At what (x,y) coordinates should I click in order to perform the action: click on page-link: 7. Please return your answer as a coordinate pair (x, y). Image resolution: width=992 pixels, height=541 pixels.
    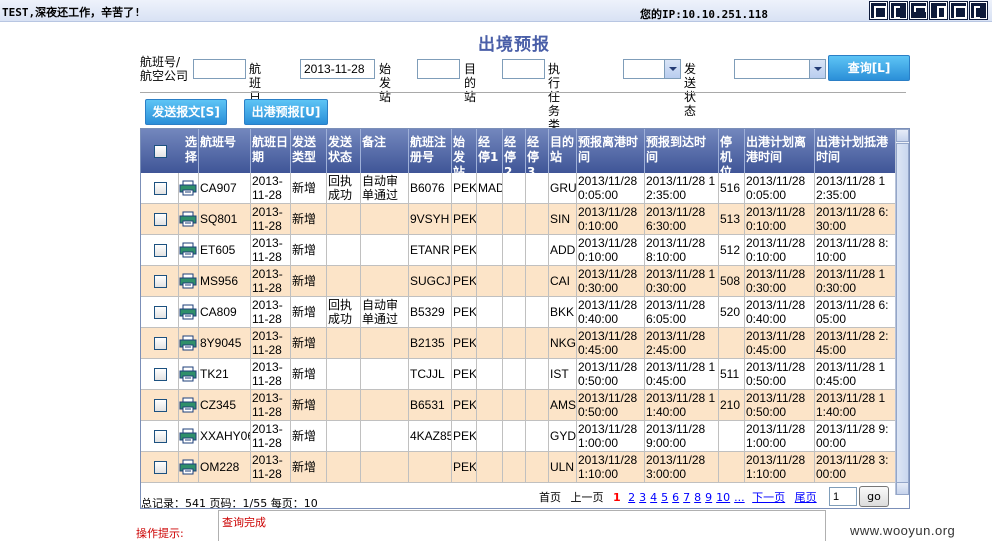
    Looking at the image, I should click on (687, 497).